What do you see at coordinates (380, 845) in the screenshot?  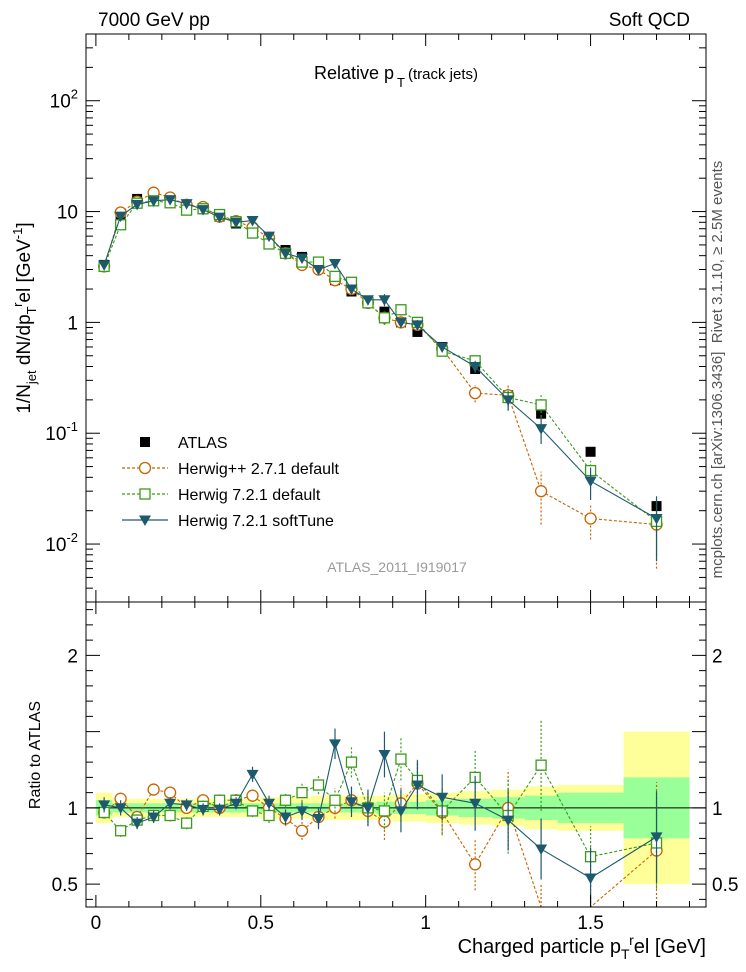 I see `ratio-series-line` at bounding box center [380, 845].